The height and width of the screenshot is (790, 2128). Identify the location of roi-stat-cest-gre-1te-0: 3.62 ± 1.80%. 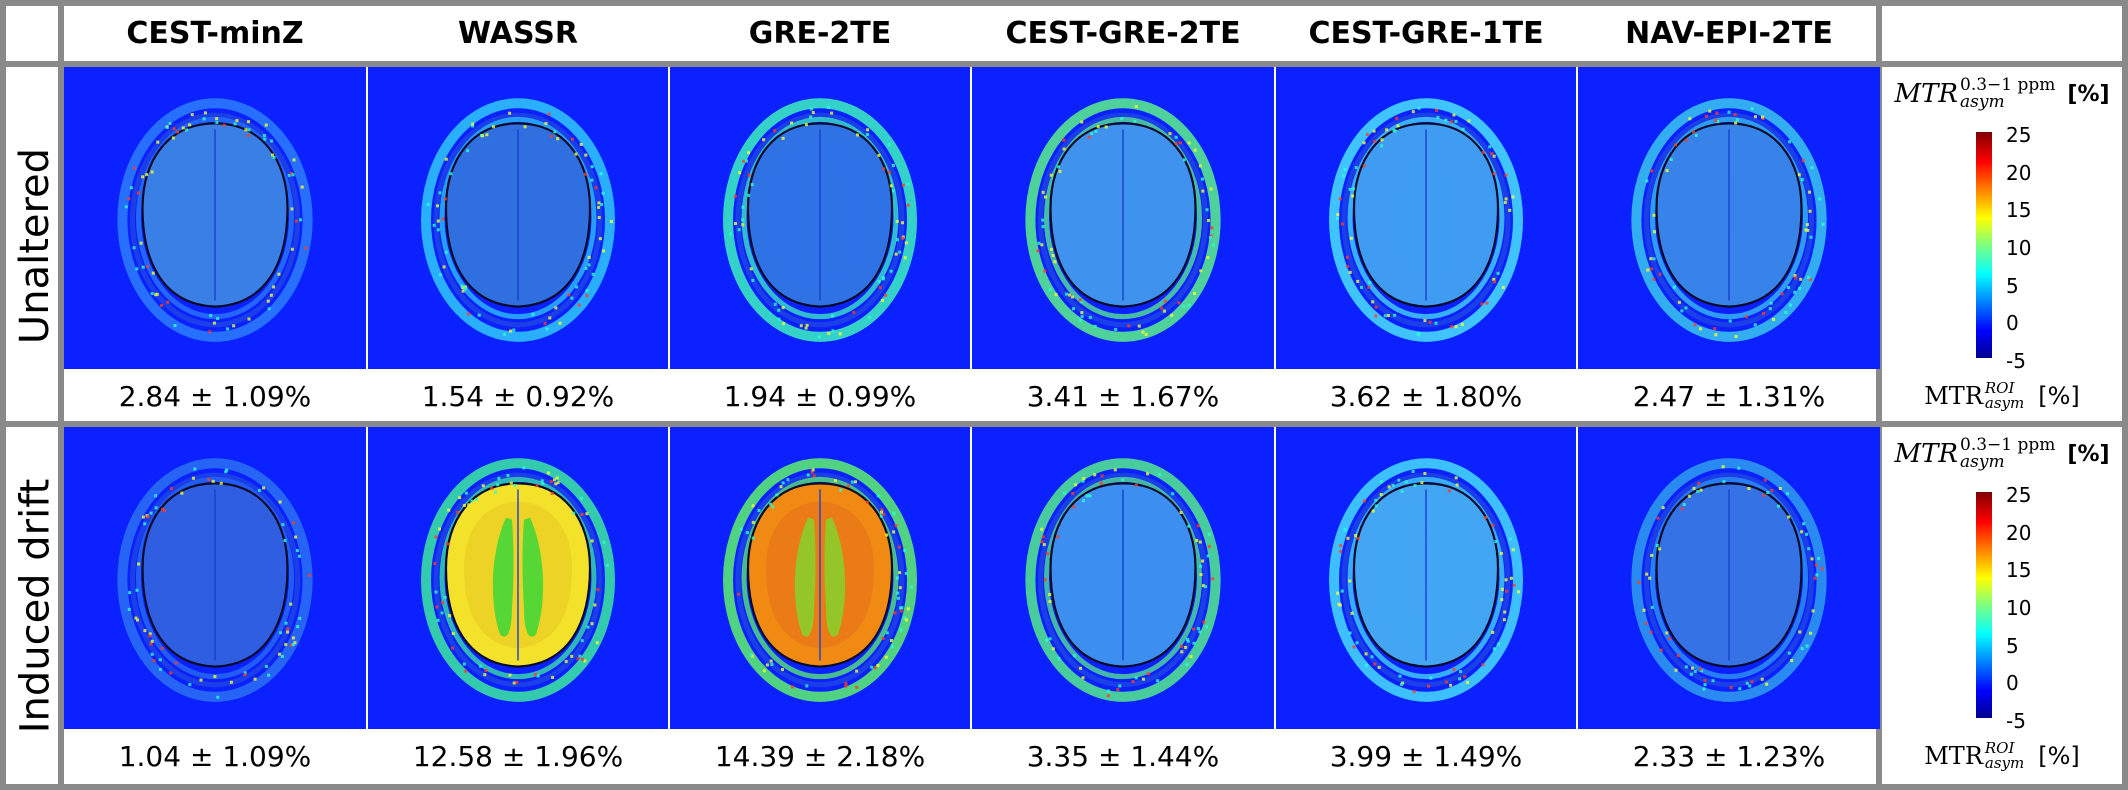
(1426, 396).